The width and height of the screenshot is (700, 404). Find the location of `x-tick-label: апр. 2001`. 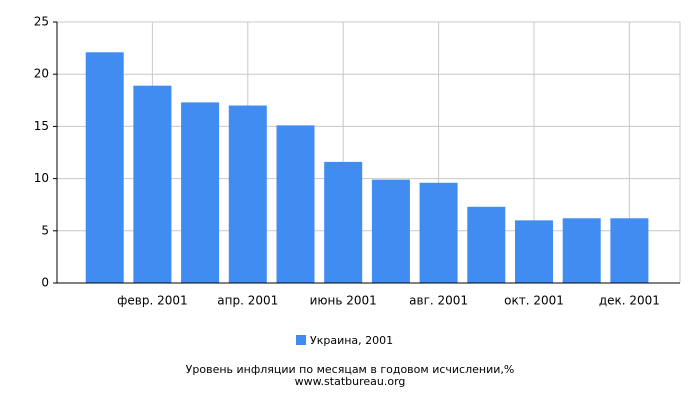

x-tick-label: апр. 2001 is located at coordinates (247, 301).